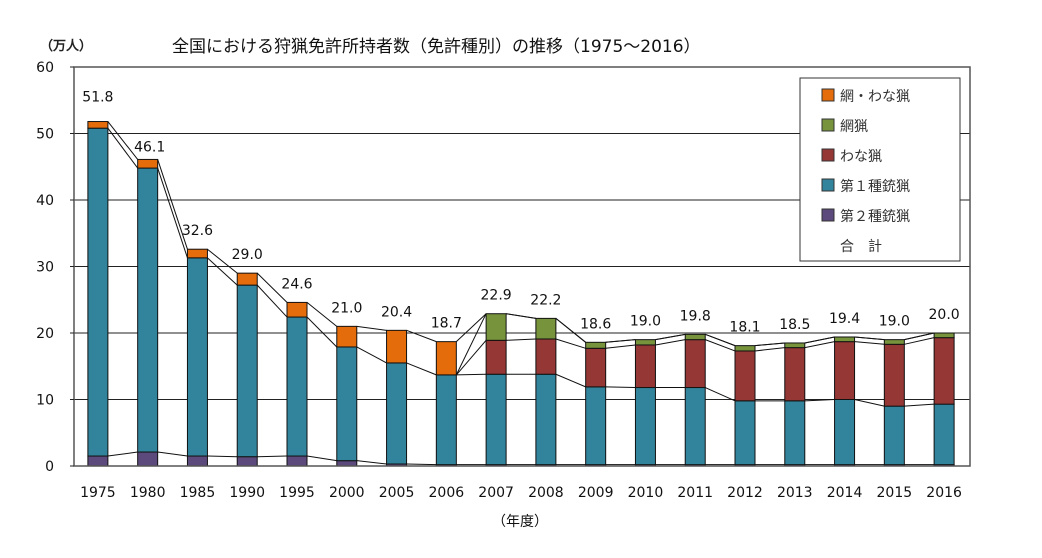 The width and height of the screenshot is (1042, 558). I want to click on y-tick-label: 50, so click(45, 135).